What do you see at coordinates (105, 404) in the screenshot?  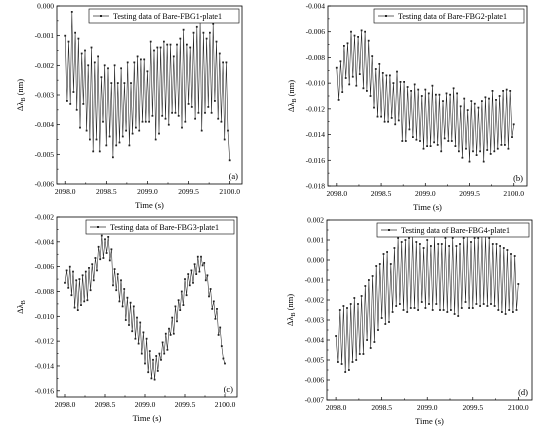 I see `x-tick-label: 2098.5` at bounding box center [105, 404].